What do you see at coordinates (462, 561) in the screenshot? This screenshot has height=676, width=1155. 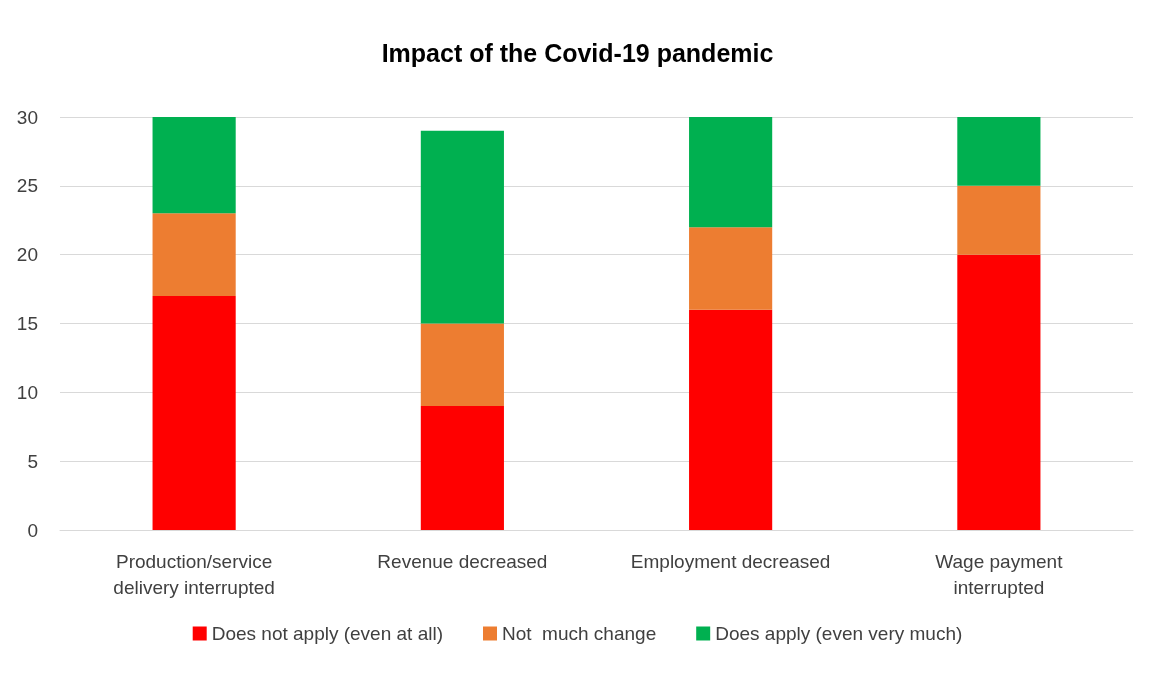 I see `x-tick-label: Revenue decreased` at bounding box center [462, 561].